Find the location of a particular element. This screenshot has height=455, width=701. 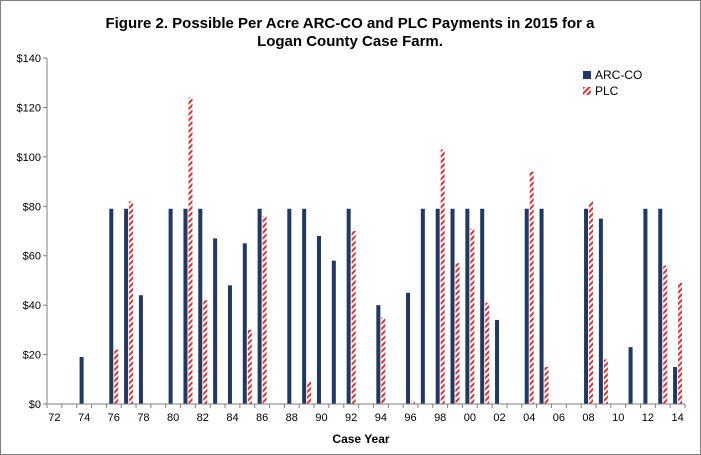

x-tick-label: 04 is located at coordinates (529, 418).